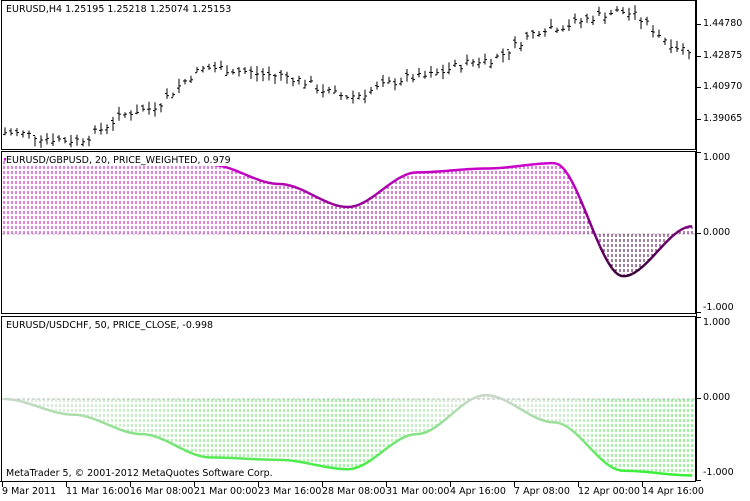 This screenshot has height=501, width=750. What do you see at coordinates (225, 491) in the screenshot?
I see `x-label: 21 Mar 00:00` at bounding box center [225, 491].